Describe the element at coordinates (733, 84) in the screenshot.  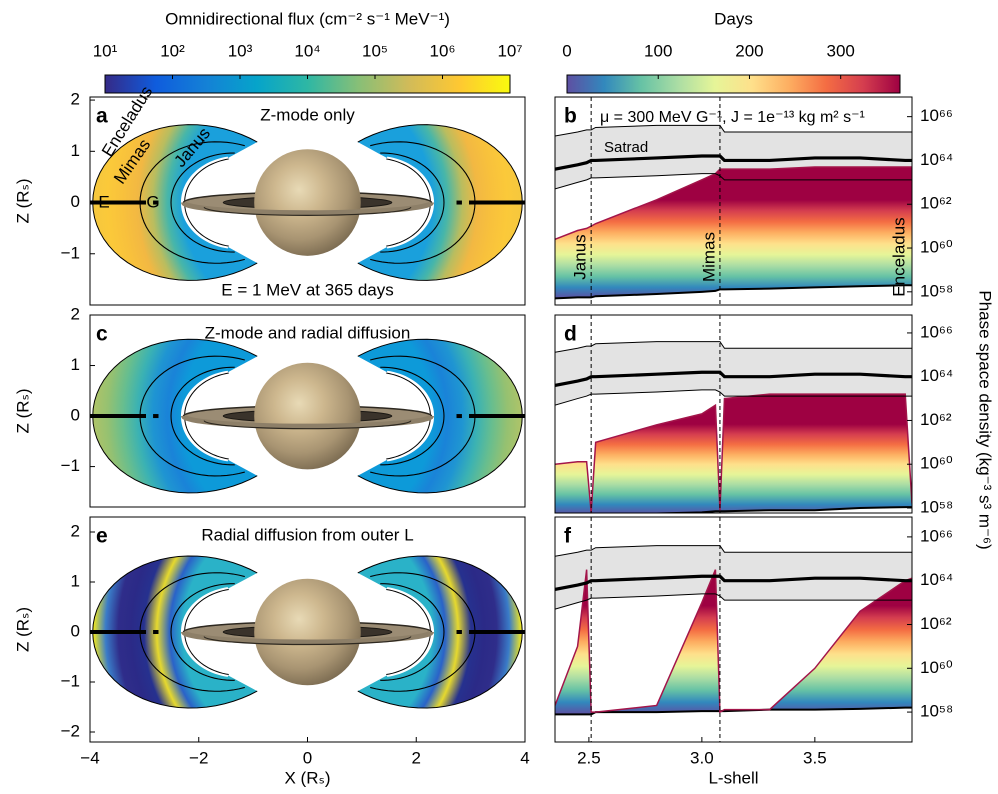
I see `colorbar` at that location.